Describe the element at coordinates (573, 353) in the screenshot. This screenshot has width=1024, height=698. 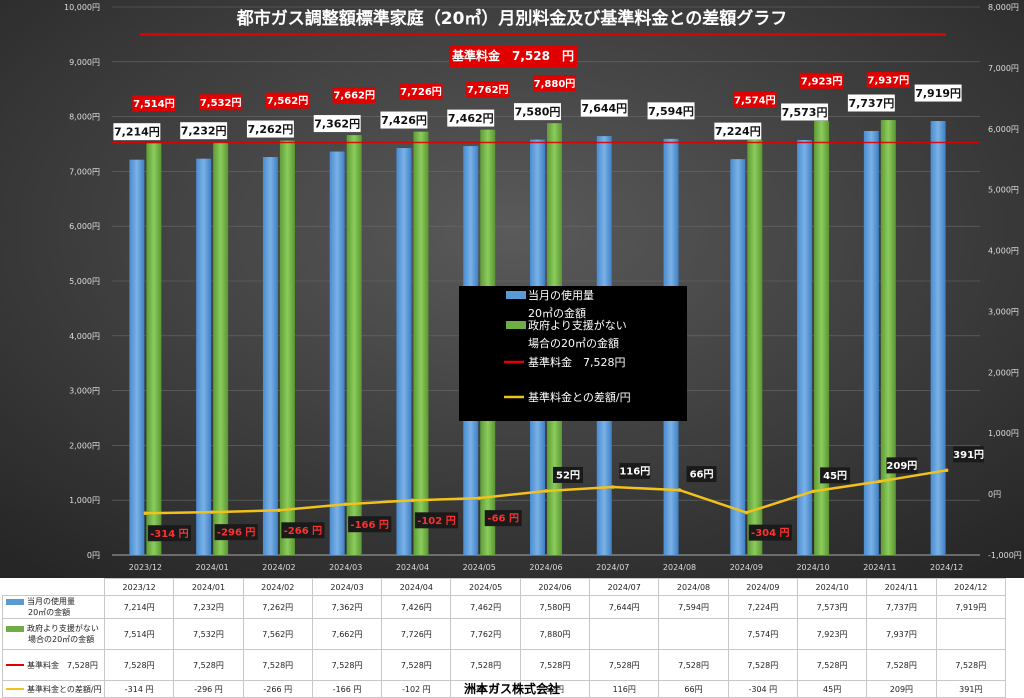
I see `legend-box` at that location.